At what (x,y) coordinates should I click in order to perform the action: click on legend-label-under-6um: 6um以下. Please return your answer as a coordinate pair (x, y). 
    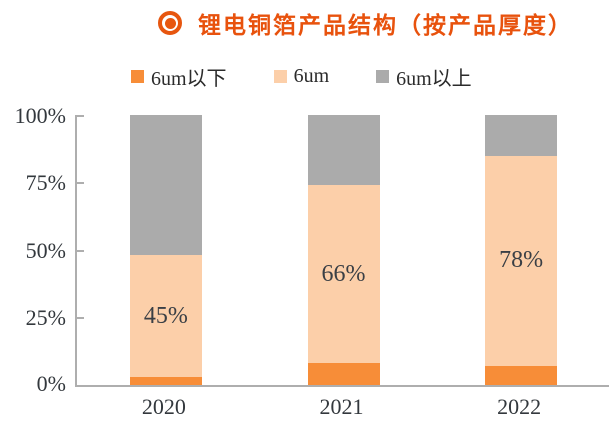
    Looking at the image, I should click on (189, 79).